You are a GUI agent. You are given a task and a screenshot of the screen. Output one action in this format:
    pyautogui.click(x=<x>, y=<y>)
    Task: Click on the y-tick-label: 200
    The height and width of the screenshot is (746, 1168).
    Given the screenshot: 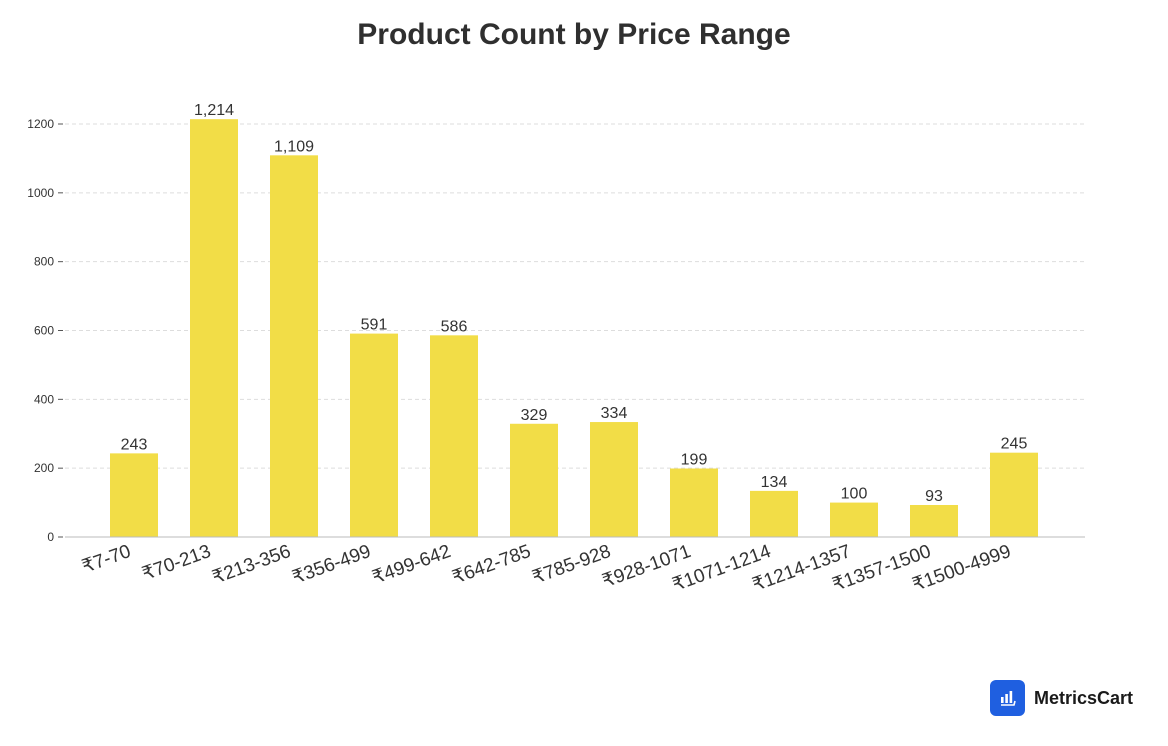 What is the action you would take?
    pyautogui.click(x=44, y=468)
    